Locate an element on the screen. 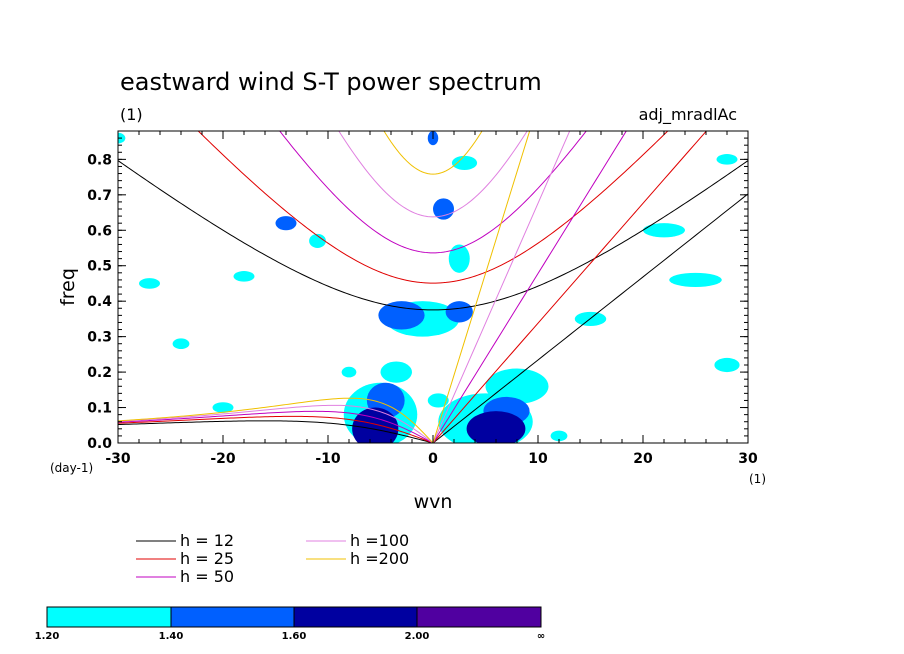 The width and height of the screenshot is (904, 654). inertia-gravity-curve-h25 is located at coordinates (433, 207).